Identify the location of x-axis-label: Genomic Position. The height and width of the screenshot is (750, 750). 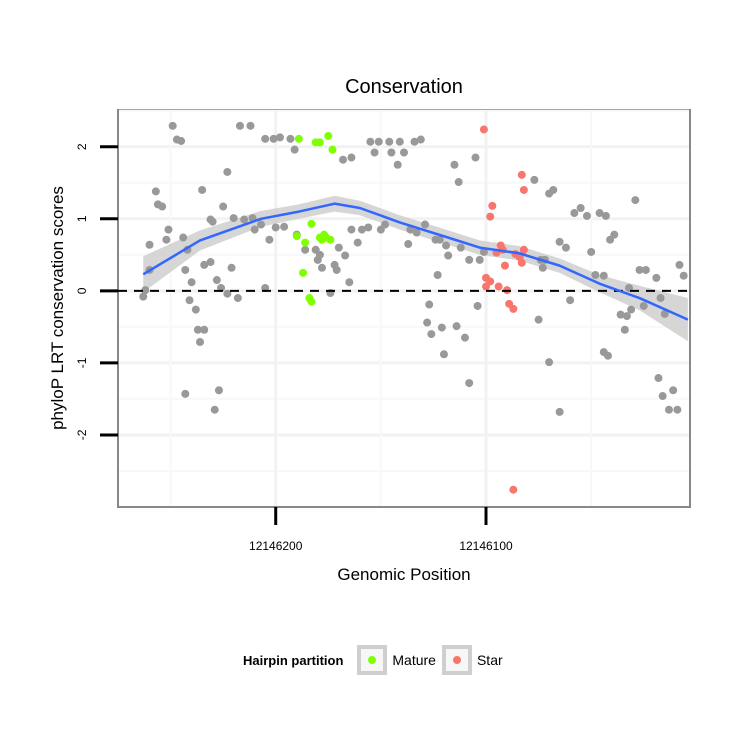
(403, 574).